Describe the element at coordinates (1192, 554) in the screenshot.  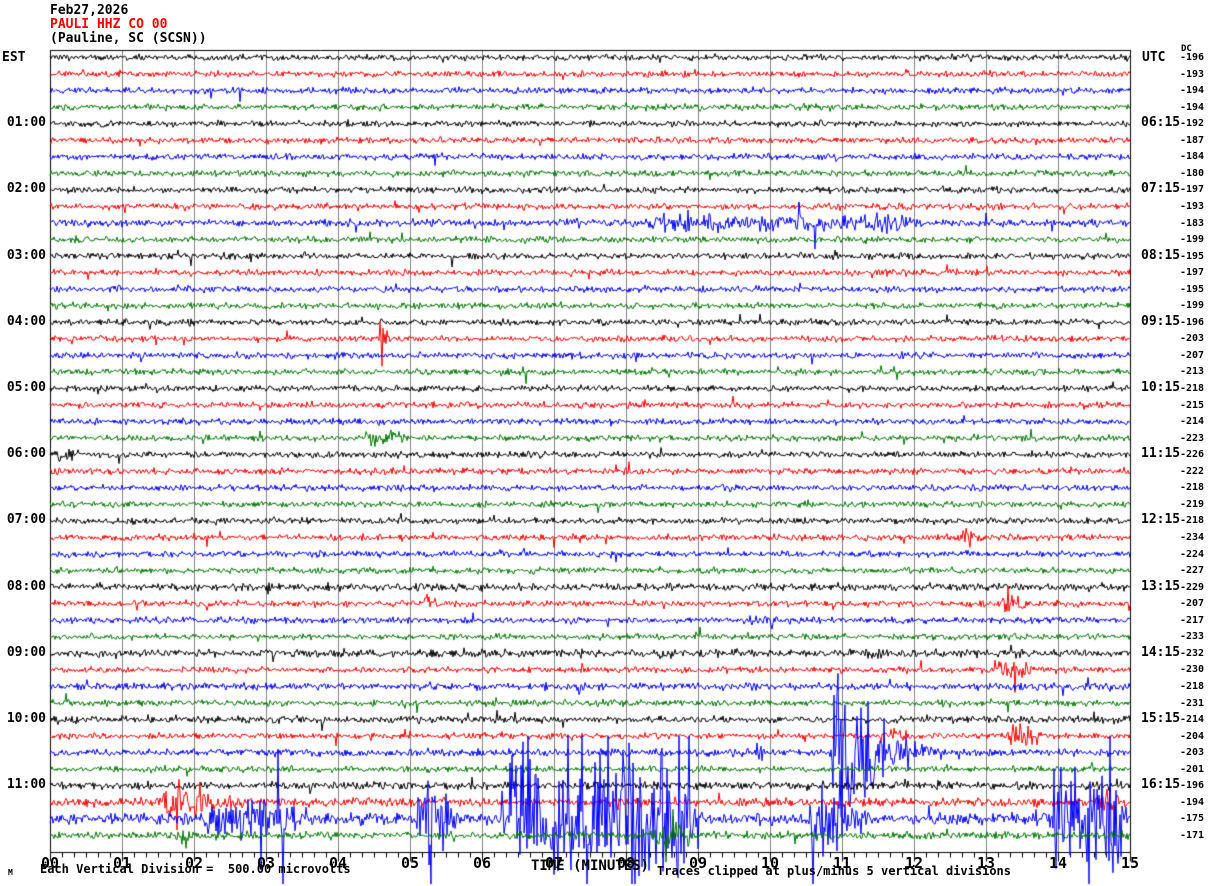
I see `dc-value: -224` at that location.